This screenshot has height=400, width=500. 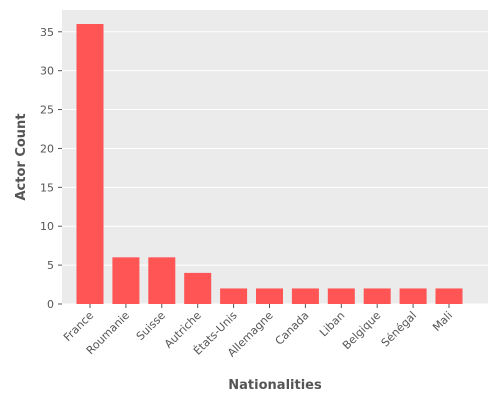 I want to click on y-tick-label: 0, so click(x=50, y=304).